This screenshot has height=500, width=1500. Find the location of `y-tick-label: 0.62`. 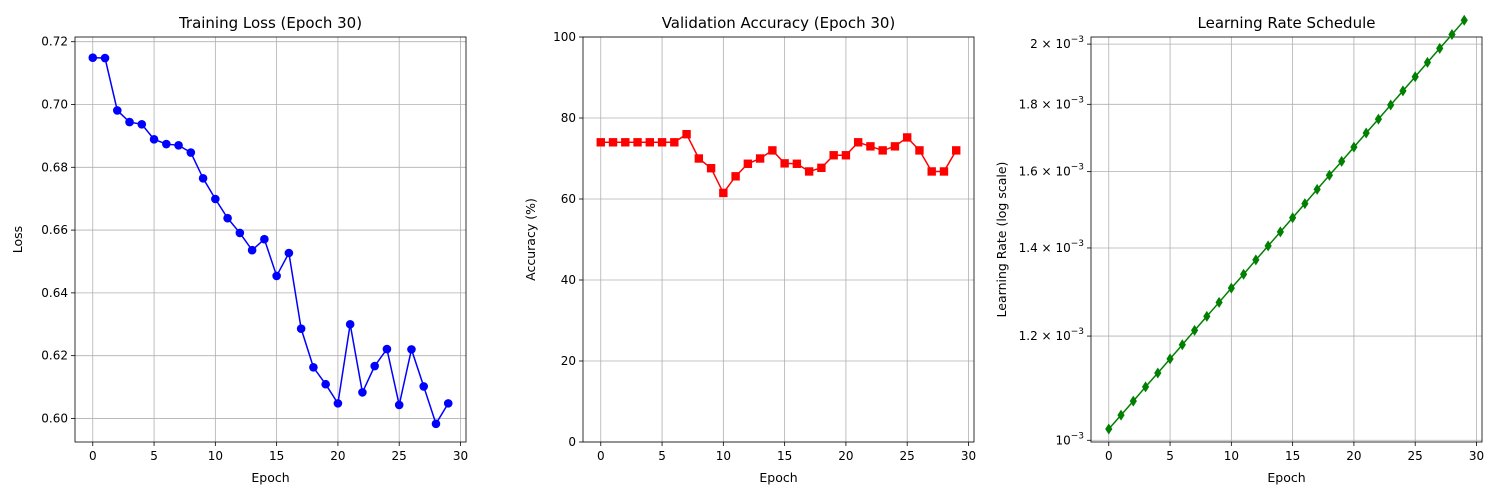

y-tick-label: 0.62 is located at coordinates (54, 356).